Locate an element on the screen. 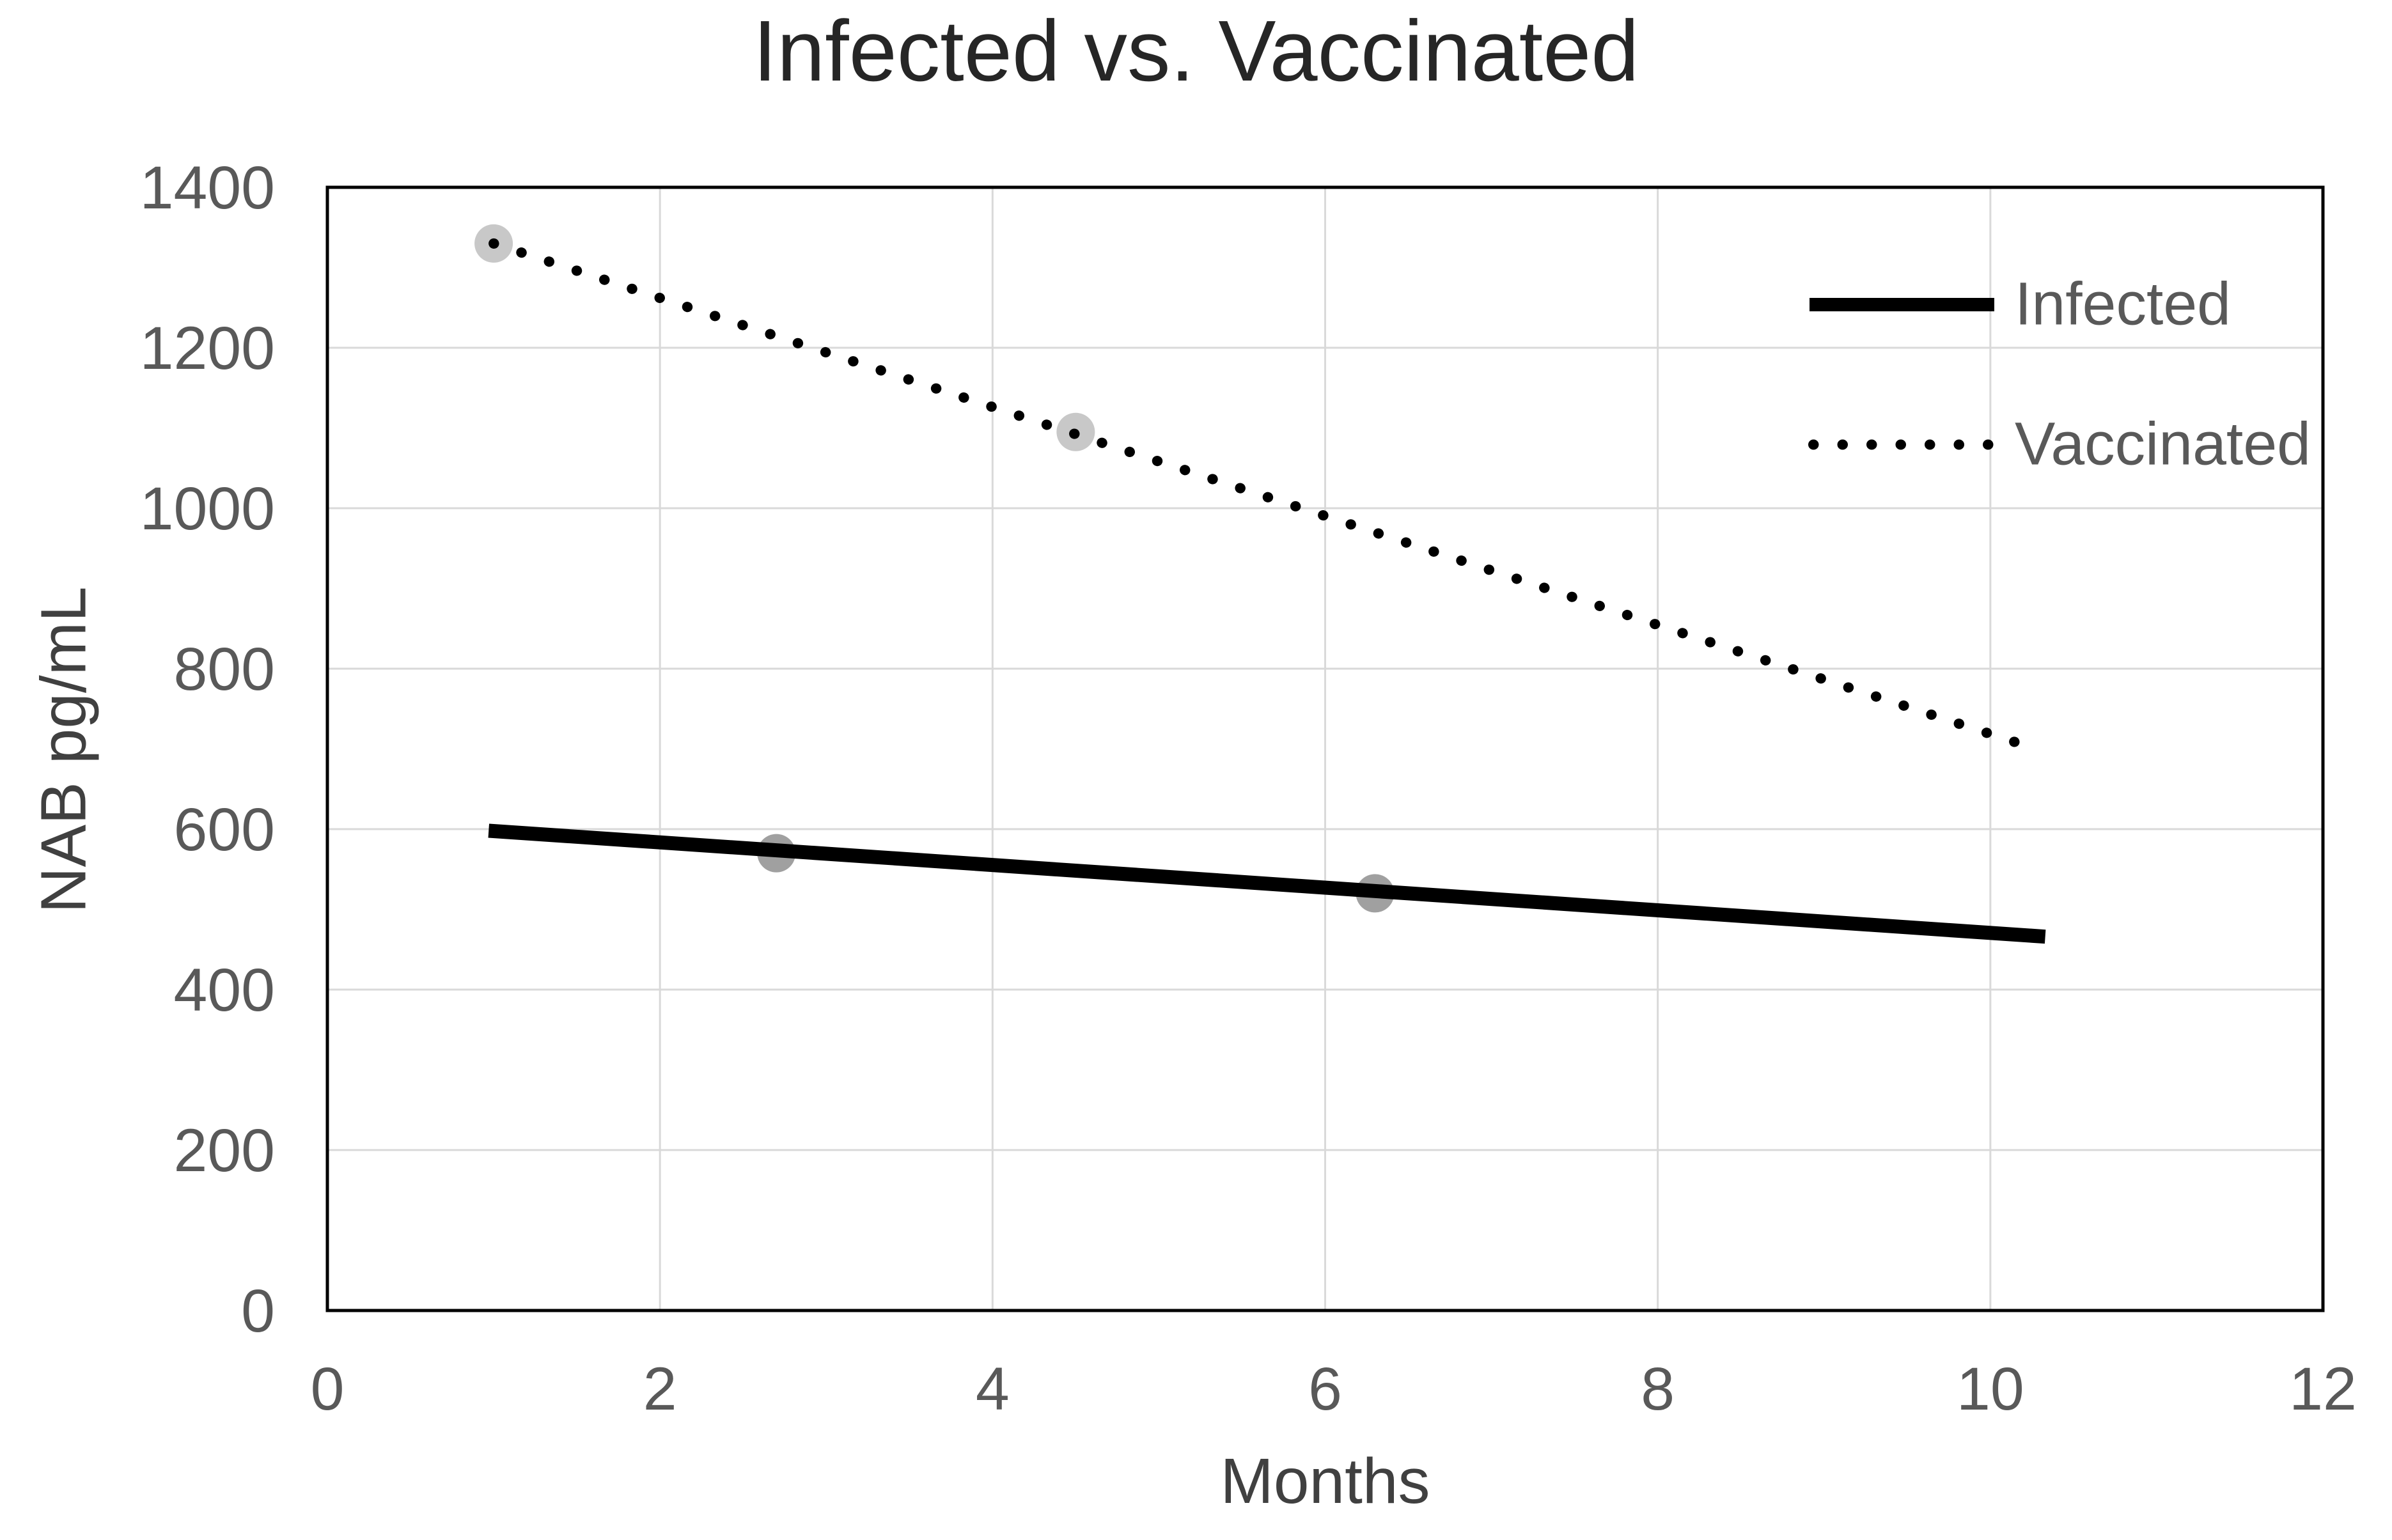  y-tick-label: 200 is located at coordinates (224, 1151).